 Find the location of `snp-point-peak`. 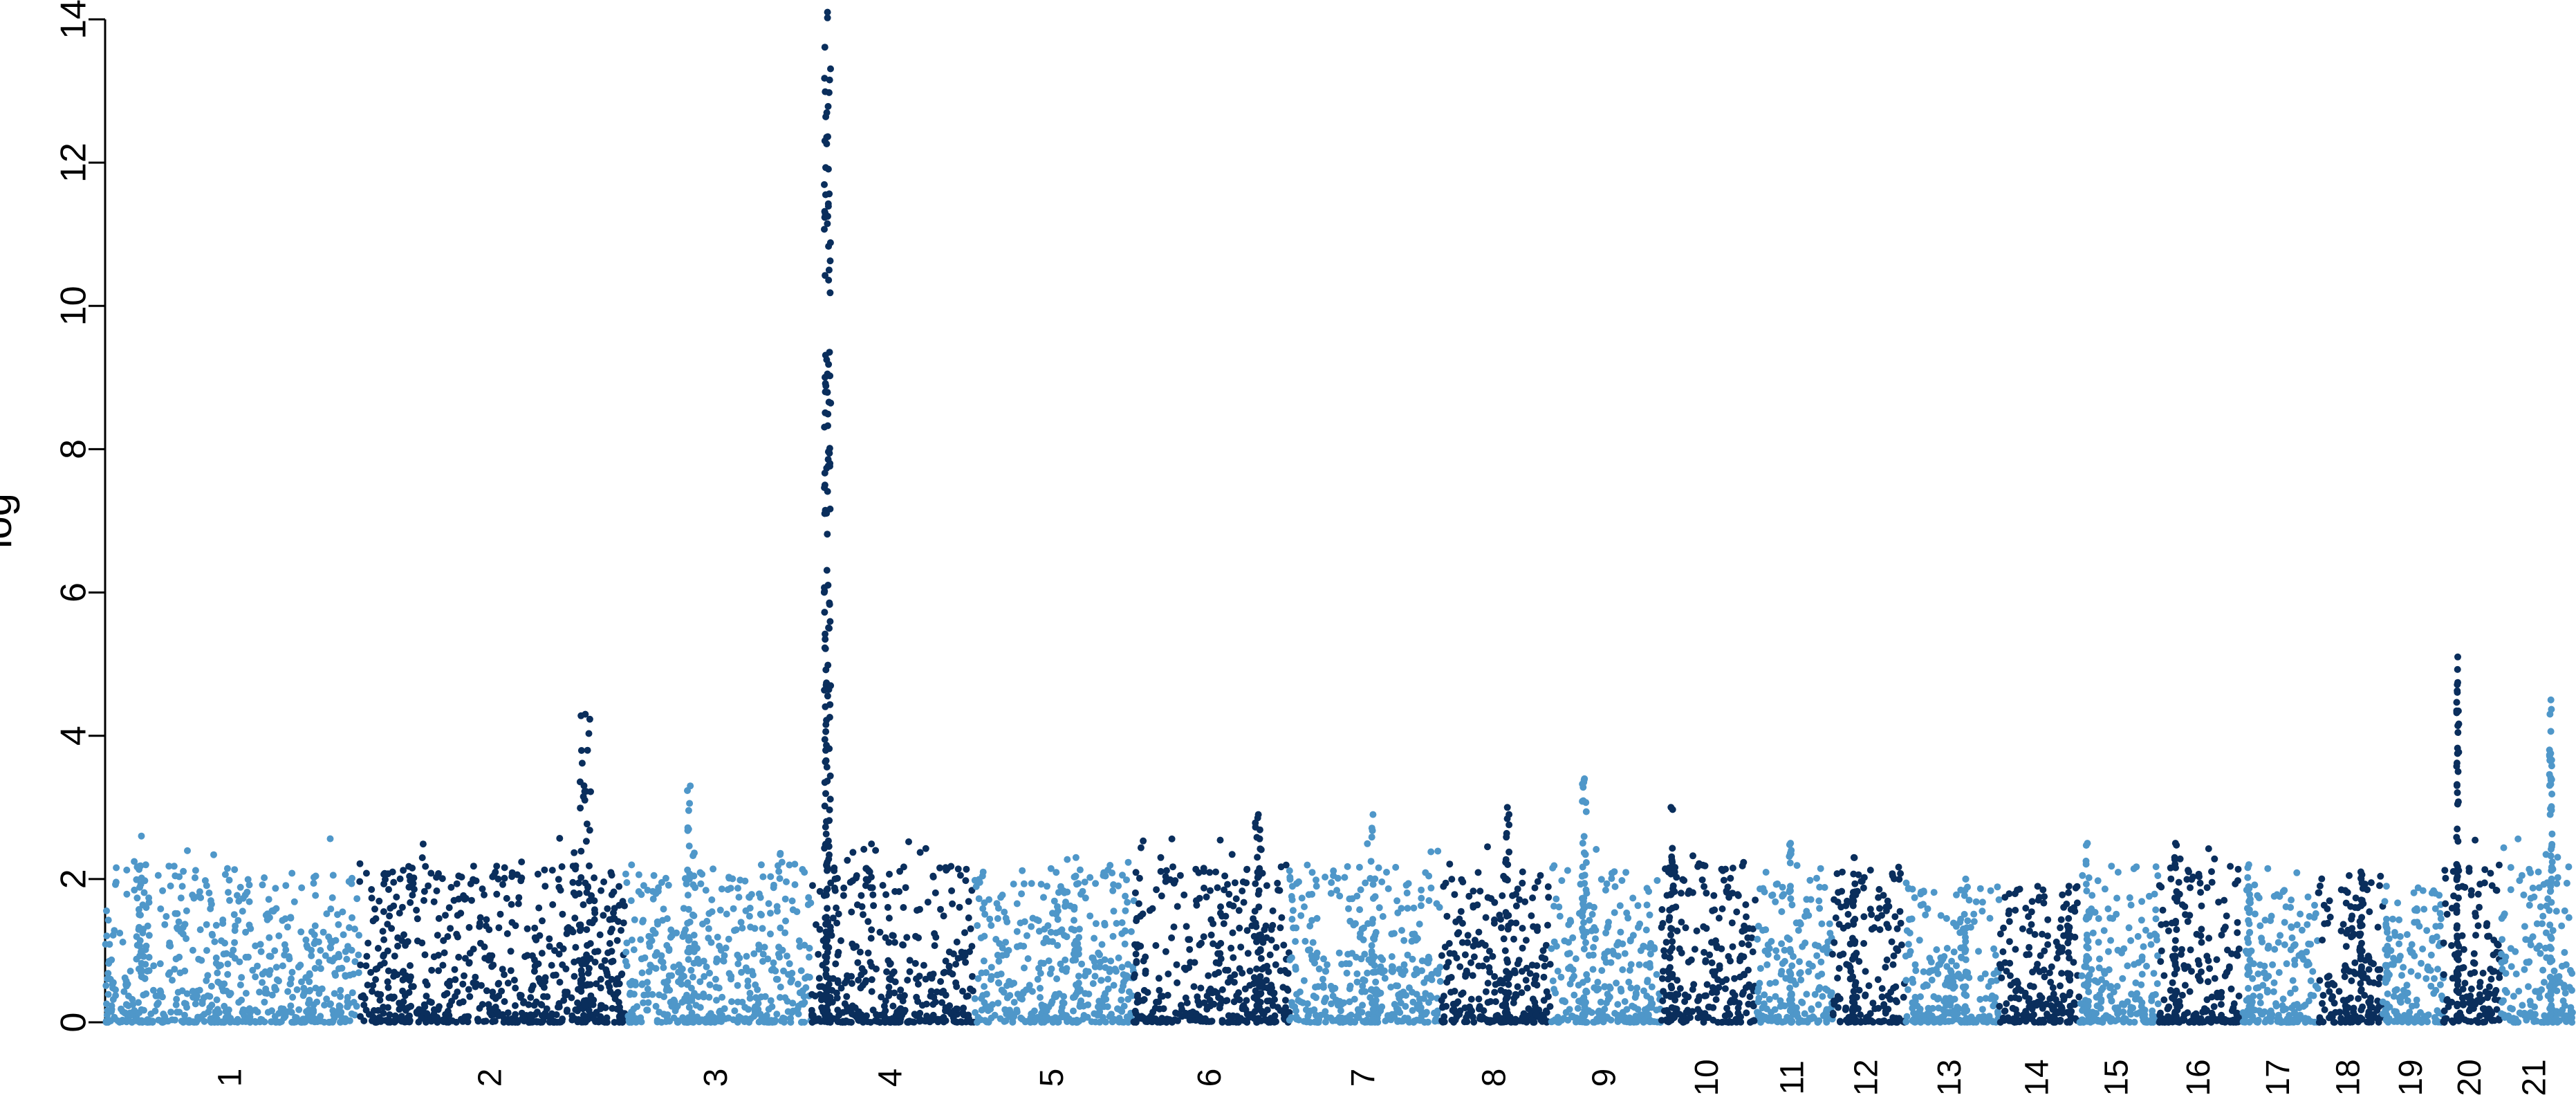

snp-point-peak is located at coordinates (1671, 808).